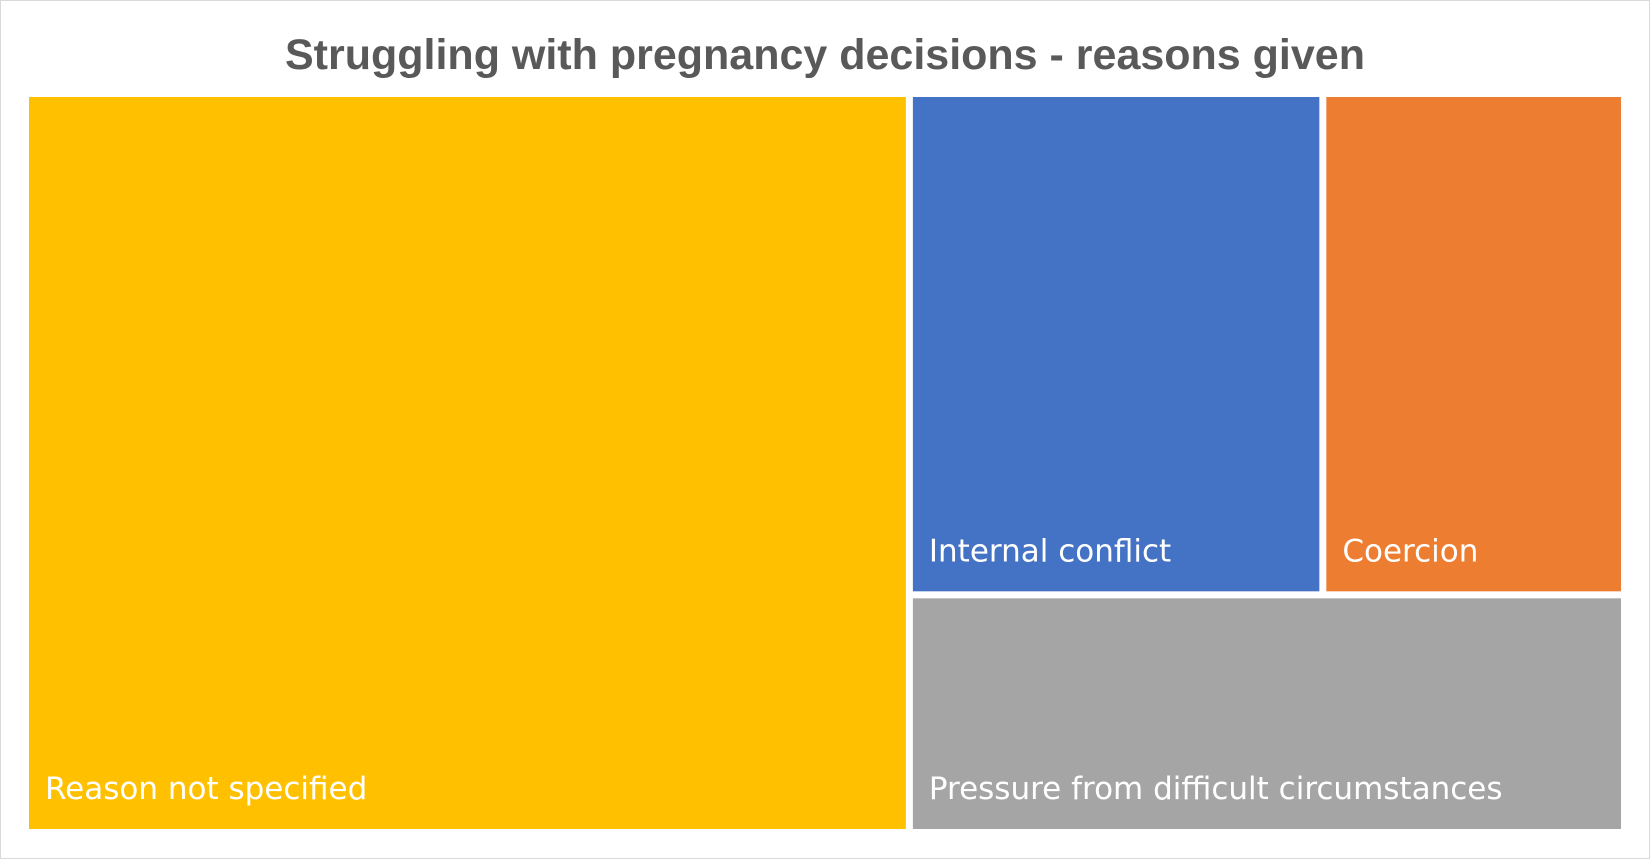 The width and height of the screenshot is (1650, 859). I want to click on treemap-label-coercion: Coercion, so click(1410, 551).